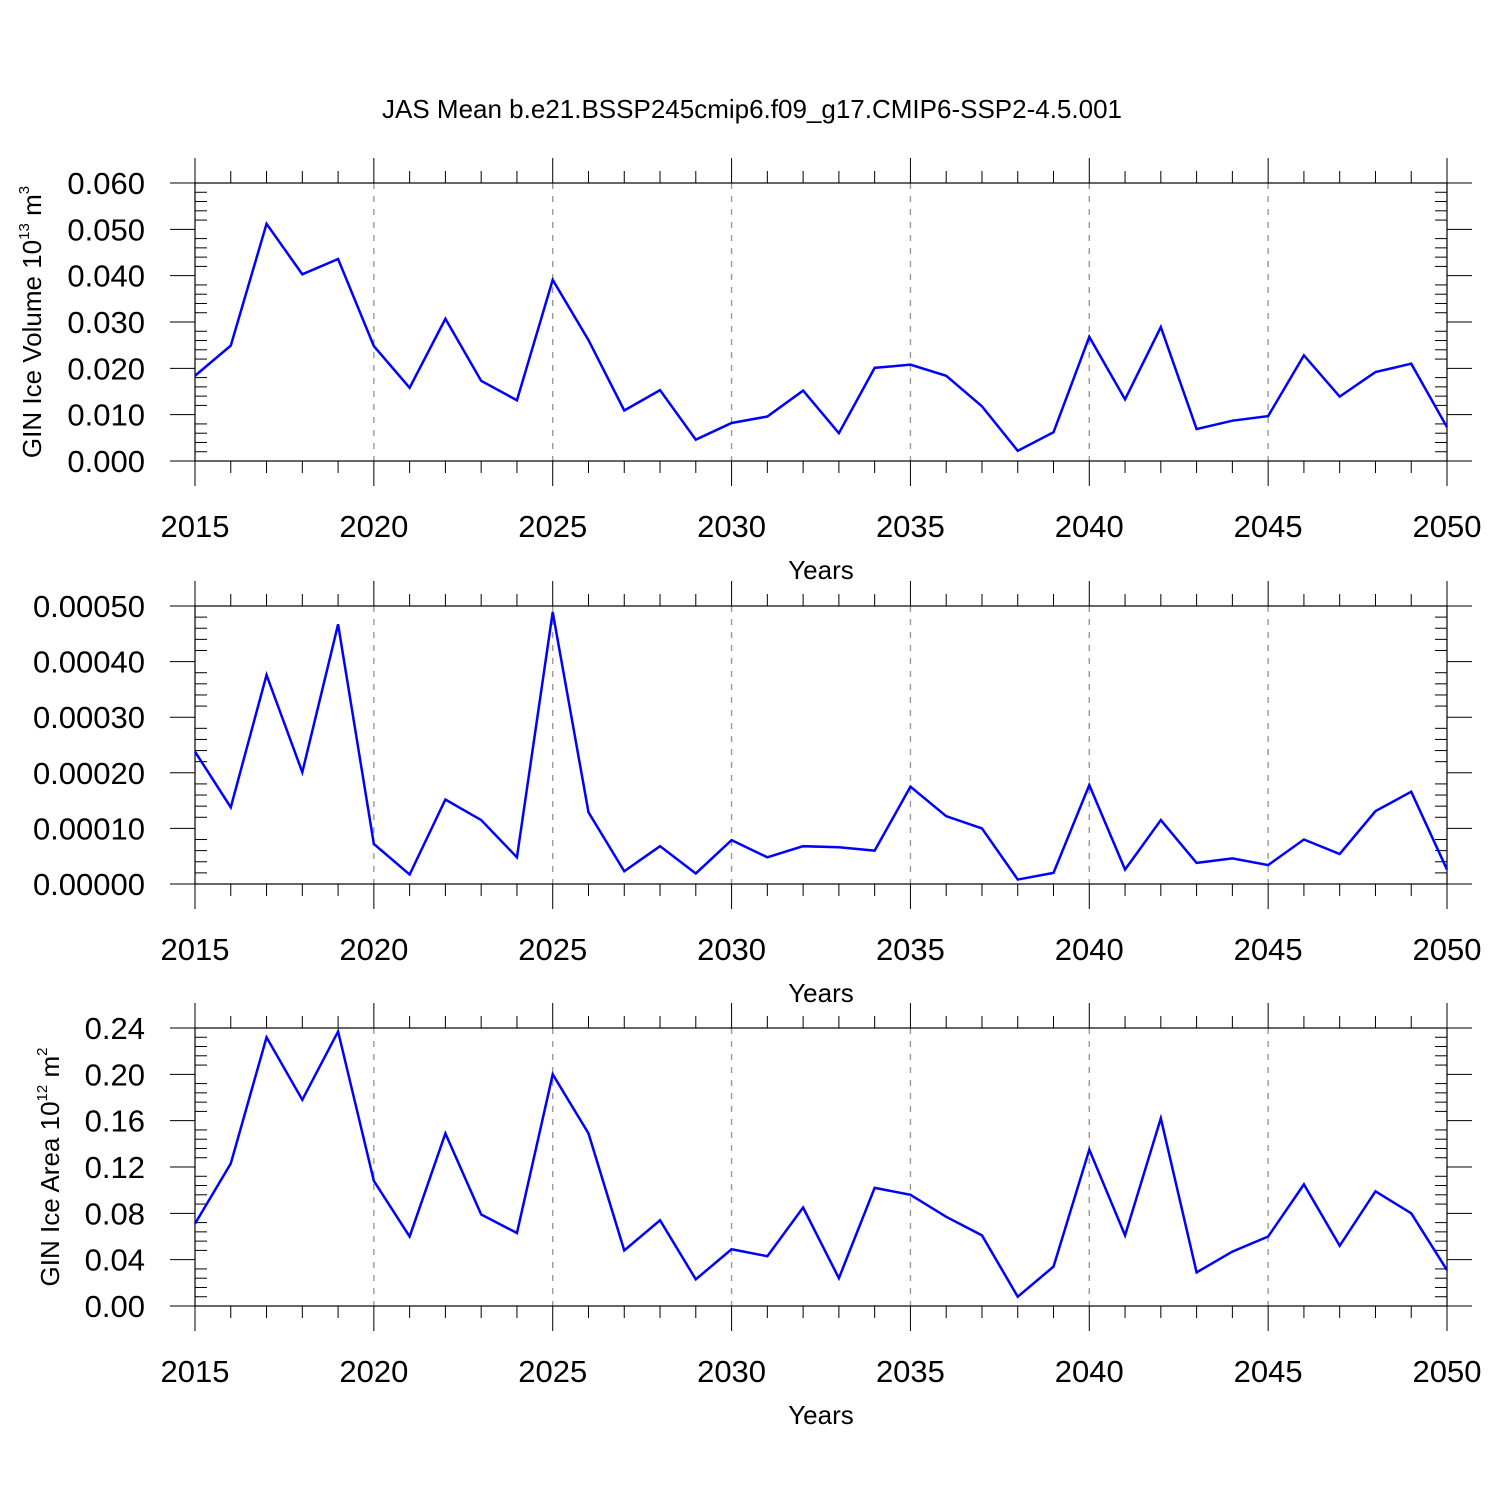 This screenshot has height=1500, width=1500. Describe the element at coordinates (49, 1167) in the screenshot. I see `y-axis-title: GIN Ice Area 1012 m2` at that location.